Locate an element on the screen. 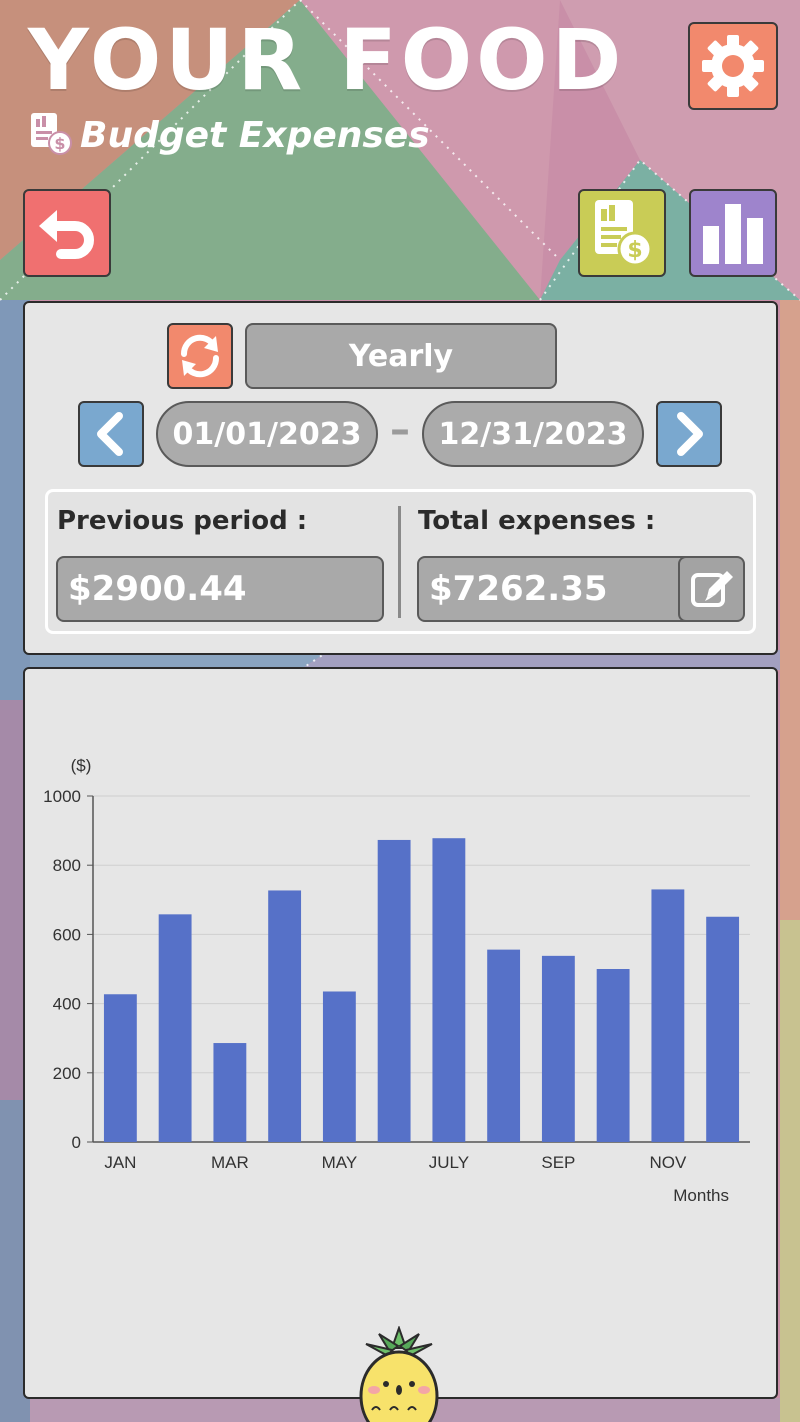  previous-period-button is located at coordinates (111, 434).